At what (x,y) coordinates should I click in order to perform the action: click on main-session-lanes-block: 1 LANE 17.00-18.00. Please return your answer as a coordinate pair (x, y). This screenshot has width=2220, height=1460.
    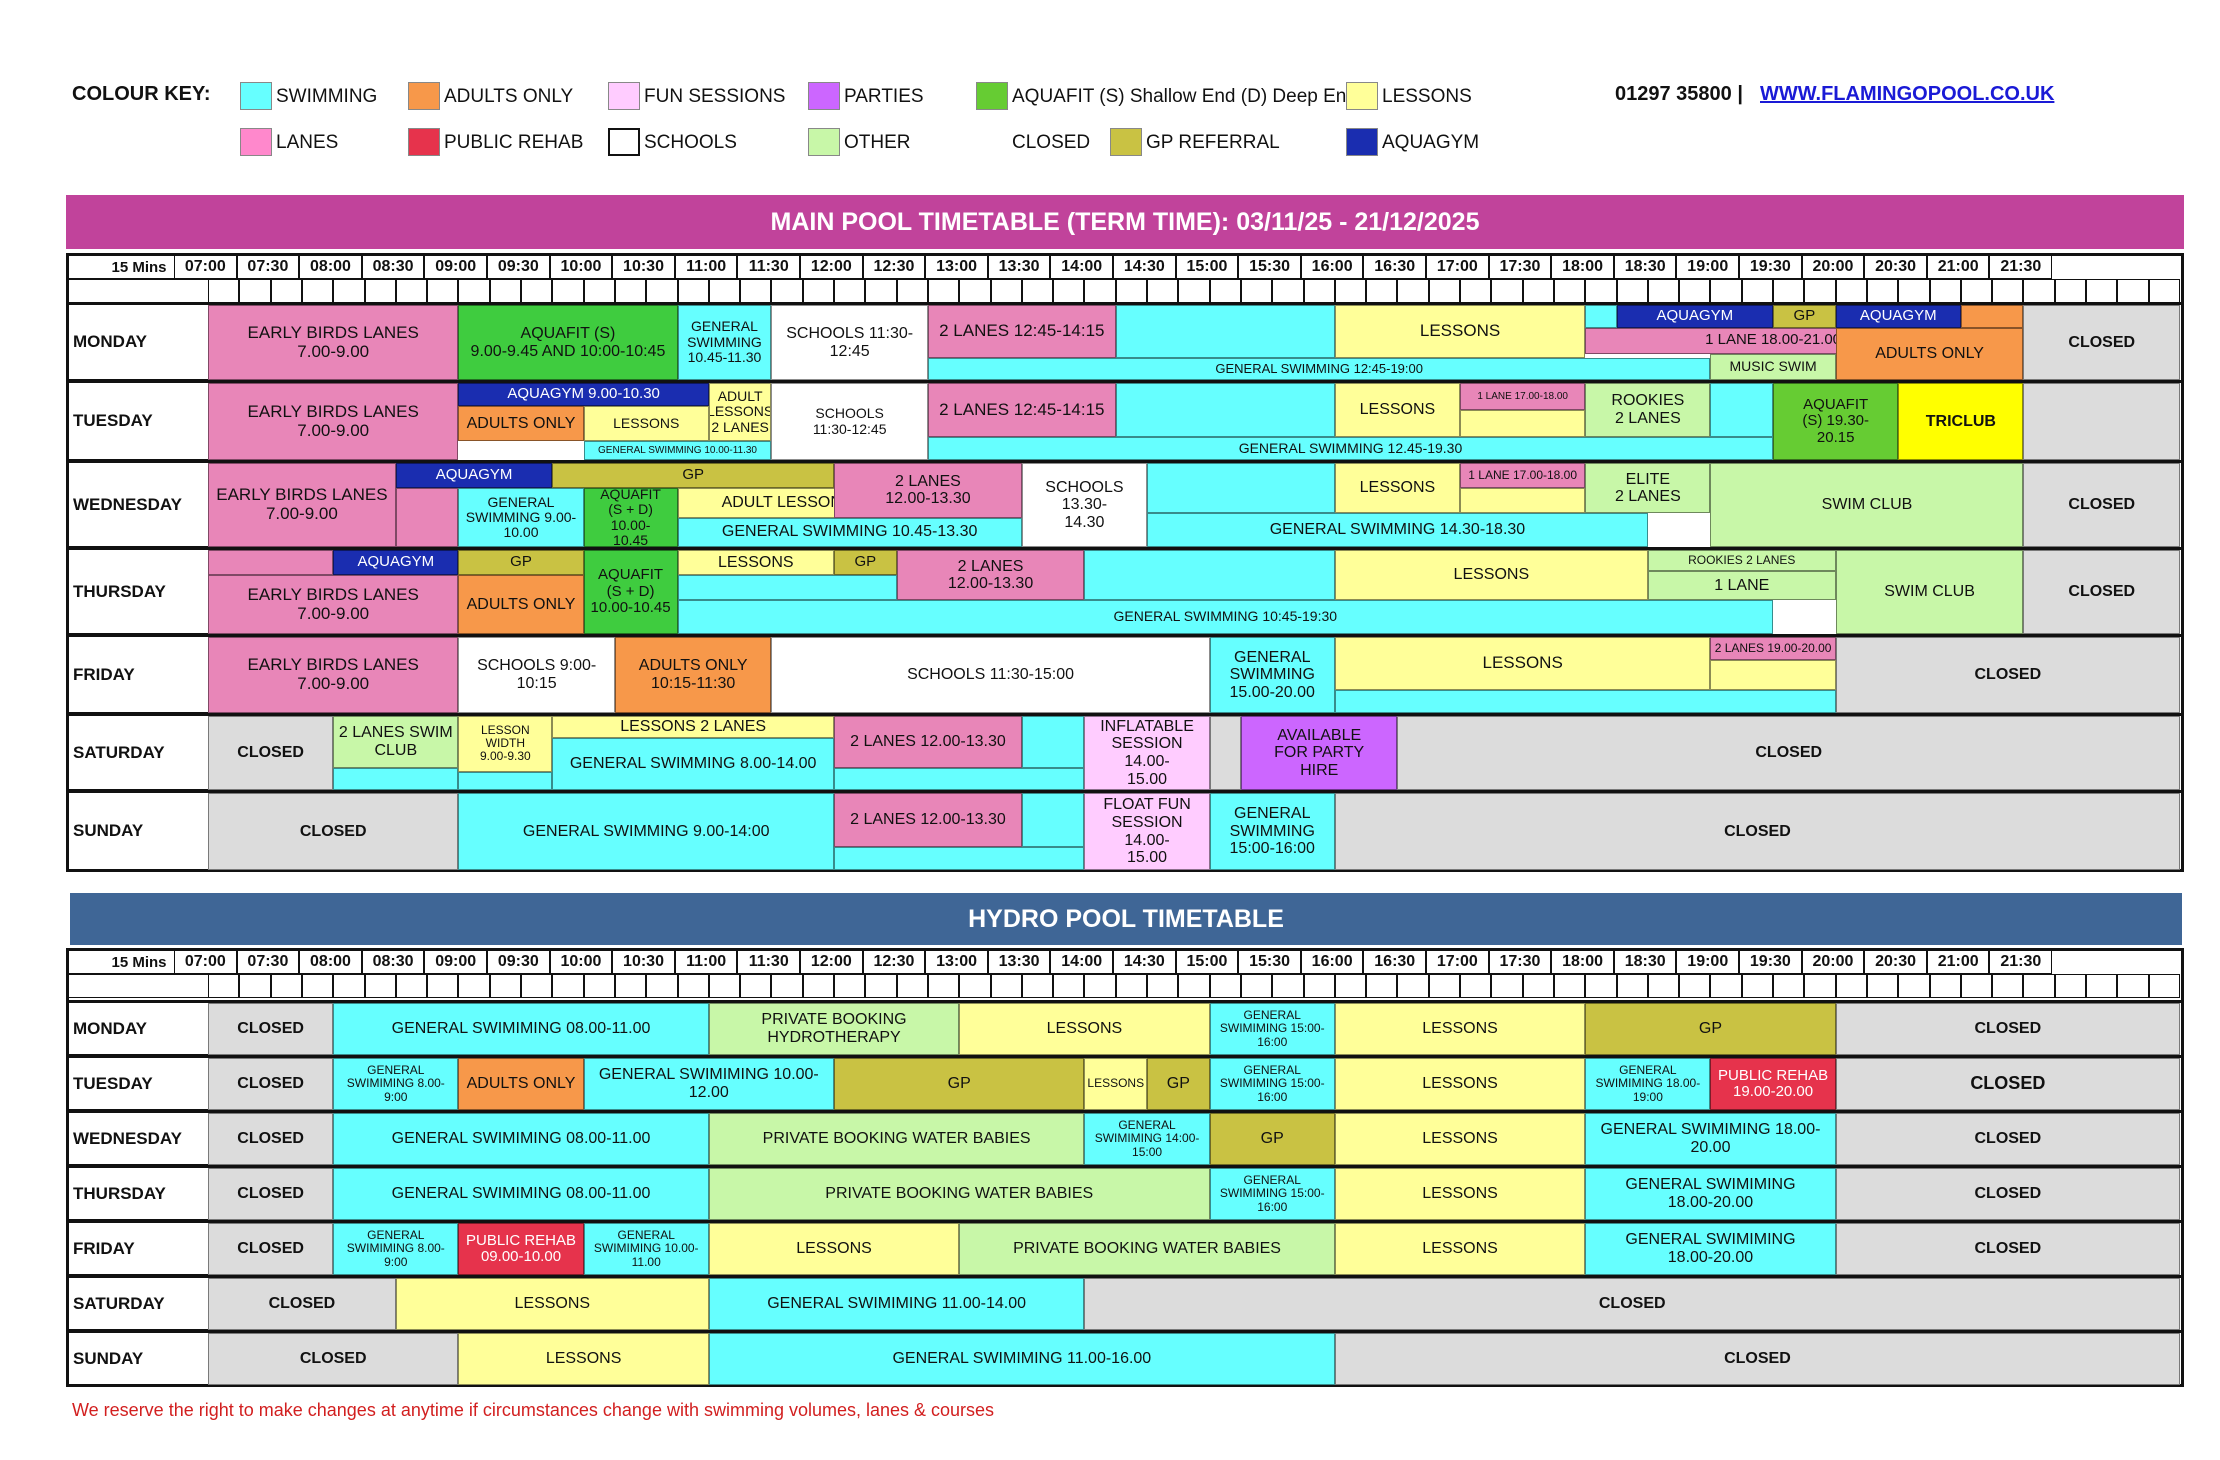
    Looking at the image, I should click on (1523, 396).